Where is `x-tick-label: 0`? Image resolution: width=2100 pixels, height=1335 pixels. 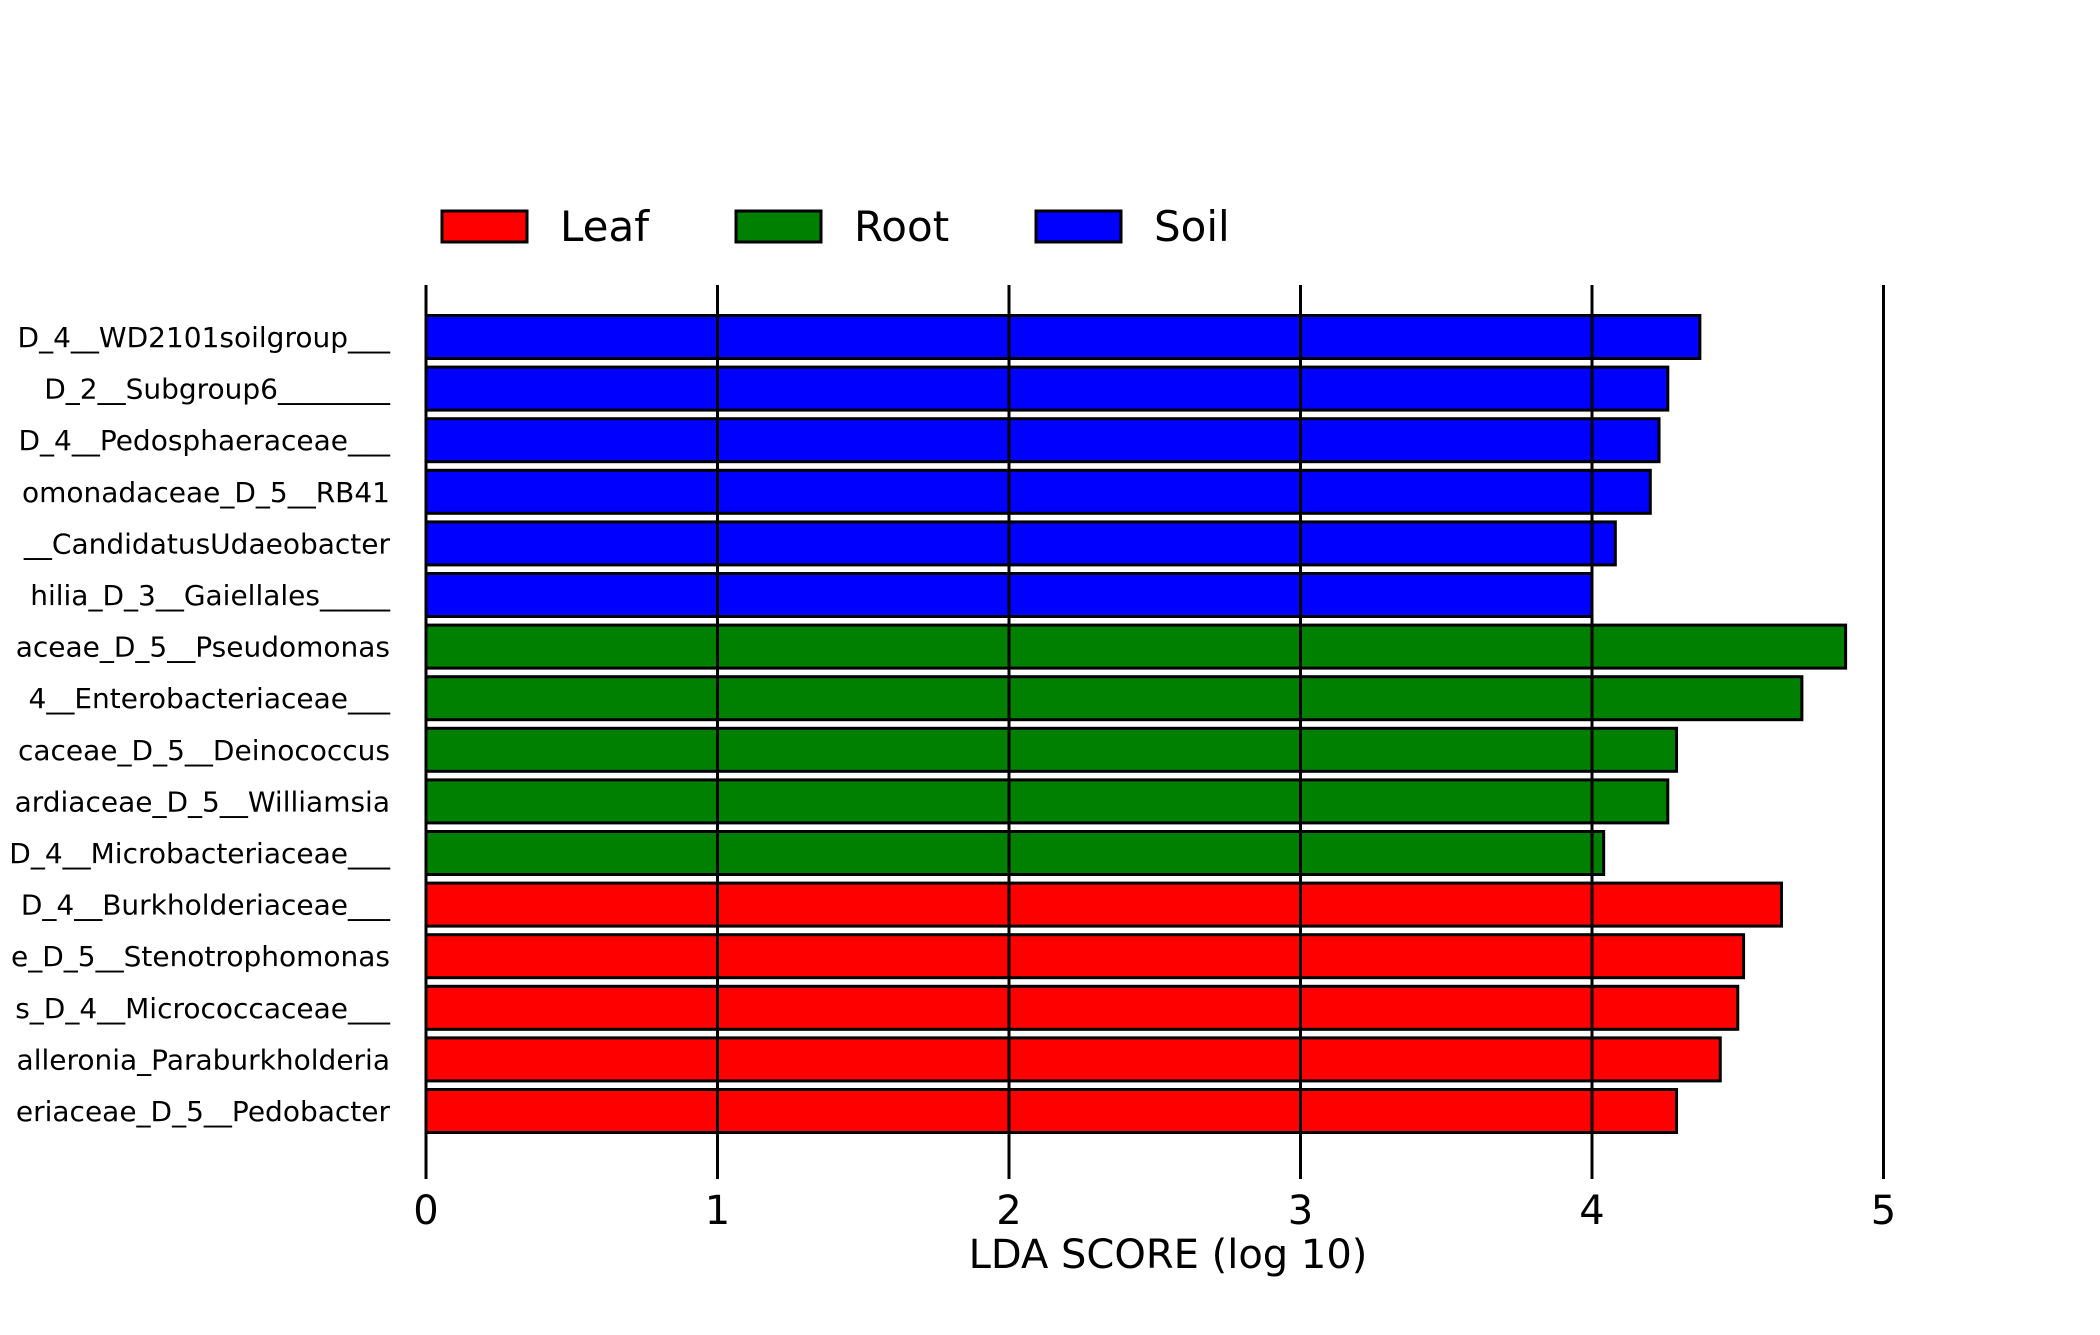 x-tick-label: 0 is located at coordinates (425, 1211).